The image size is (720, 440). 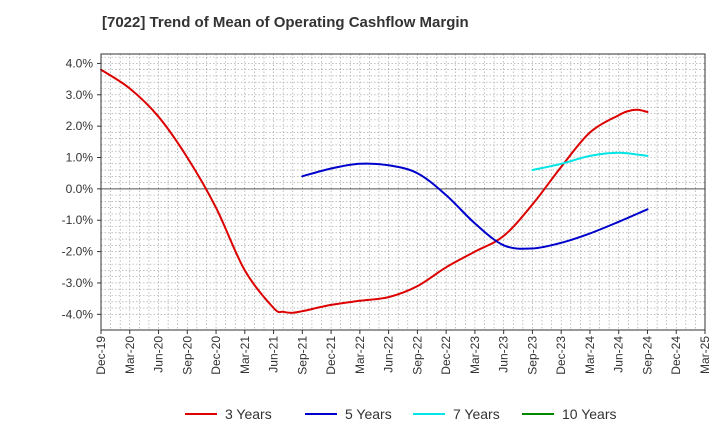 I want to click on y-tick-label: -2.0%, so click(x=78, y=252).